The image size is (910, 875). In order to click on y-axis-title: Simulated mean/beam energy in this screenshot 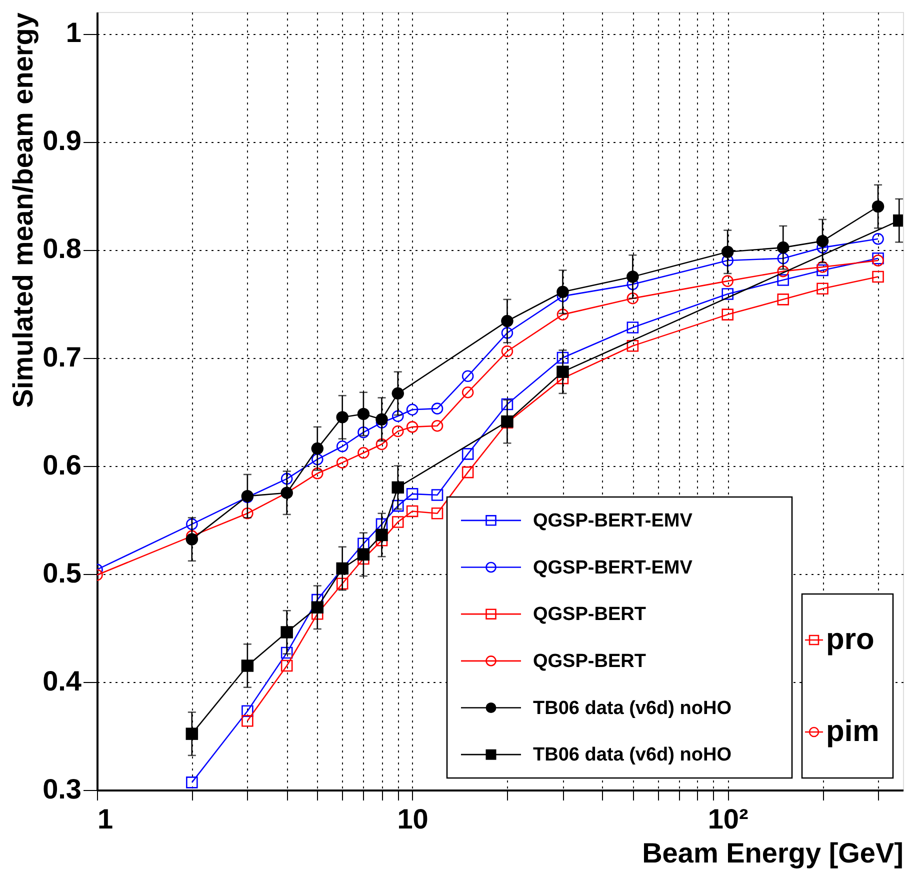, I will do `click(23, 210)`.